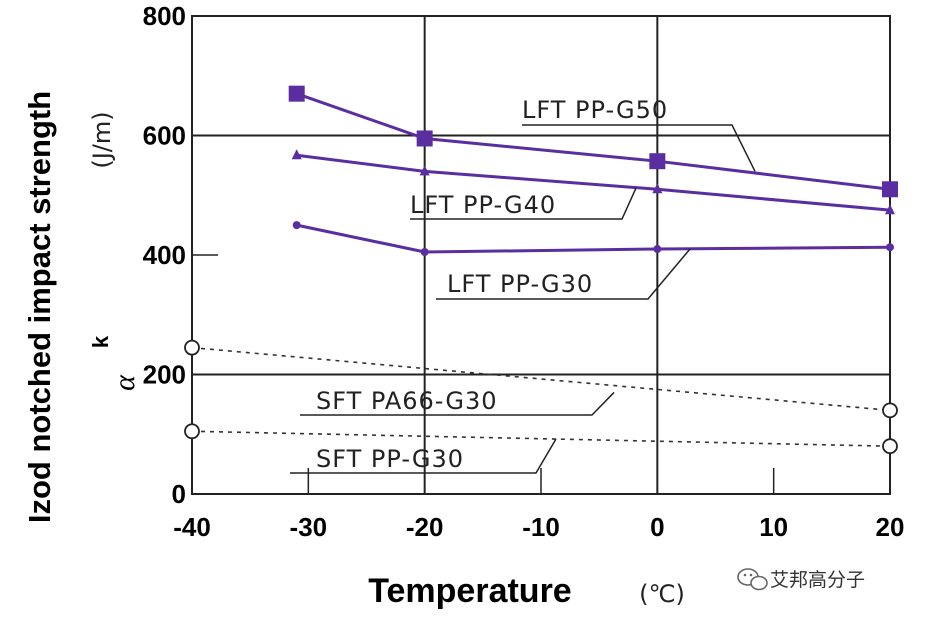 The width and height of the screenshot is (932, 618). Describe the element at coordinates (817, 580) in the screenshot. I see `watermark-text: 艾邦高分子` at that location.